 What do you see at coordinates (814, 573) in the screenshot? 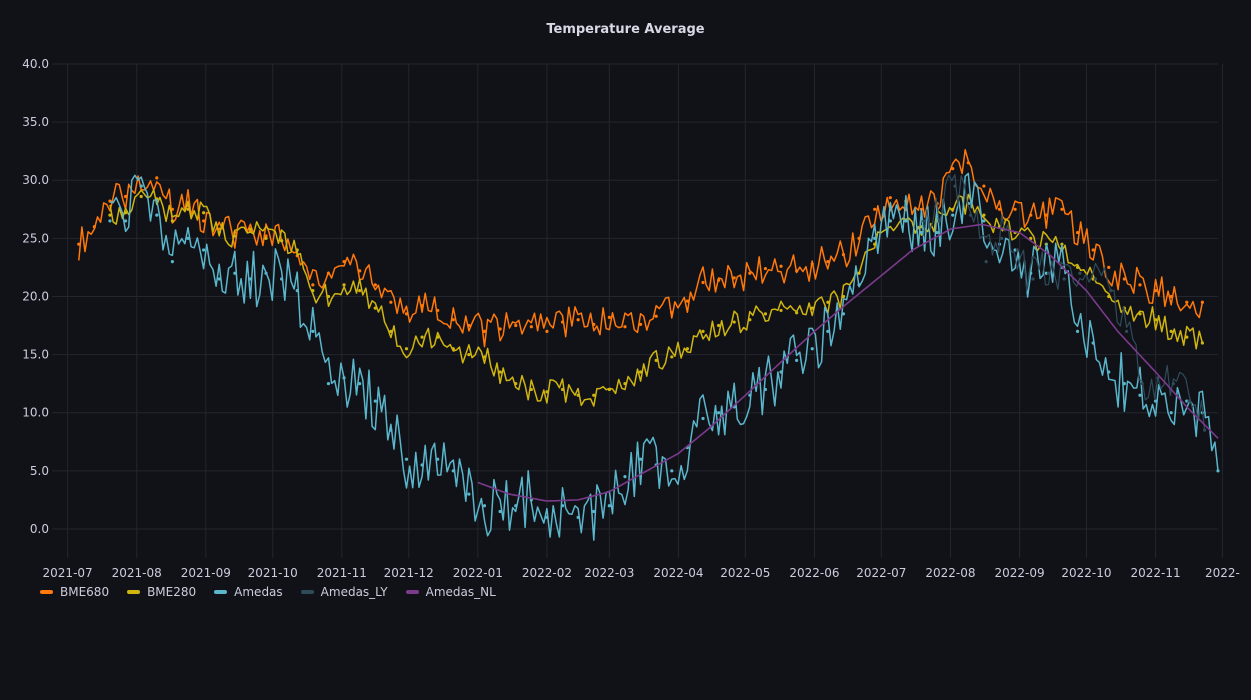
I see `x-tick-label: 2022-06` at bounding box center [814, 573].